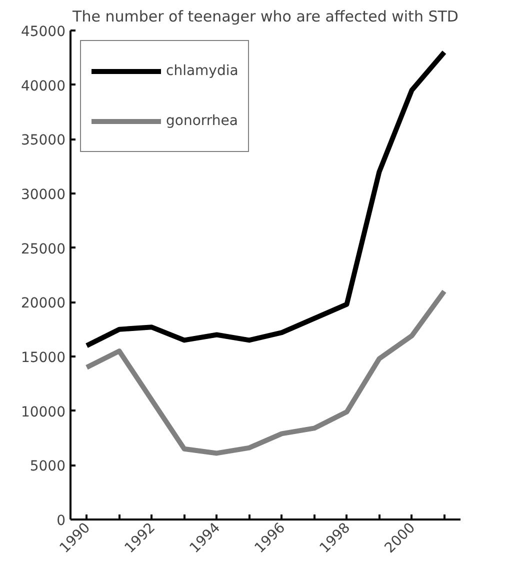 This screenshot has width=526, height=581. Describe the element at coordinates (43, 32) in the screenshot. I see `y-tick-label: 45000` at that location.